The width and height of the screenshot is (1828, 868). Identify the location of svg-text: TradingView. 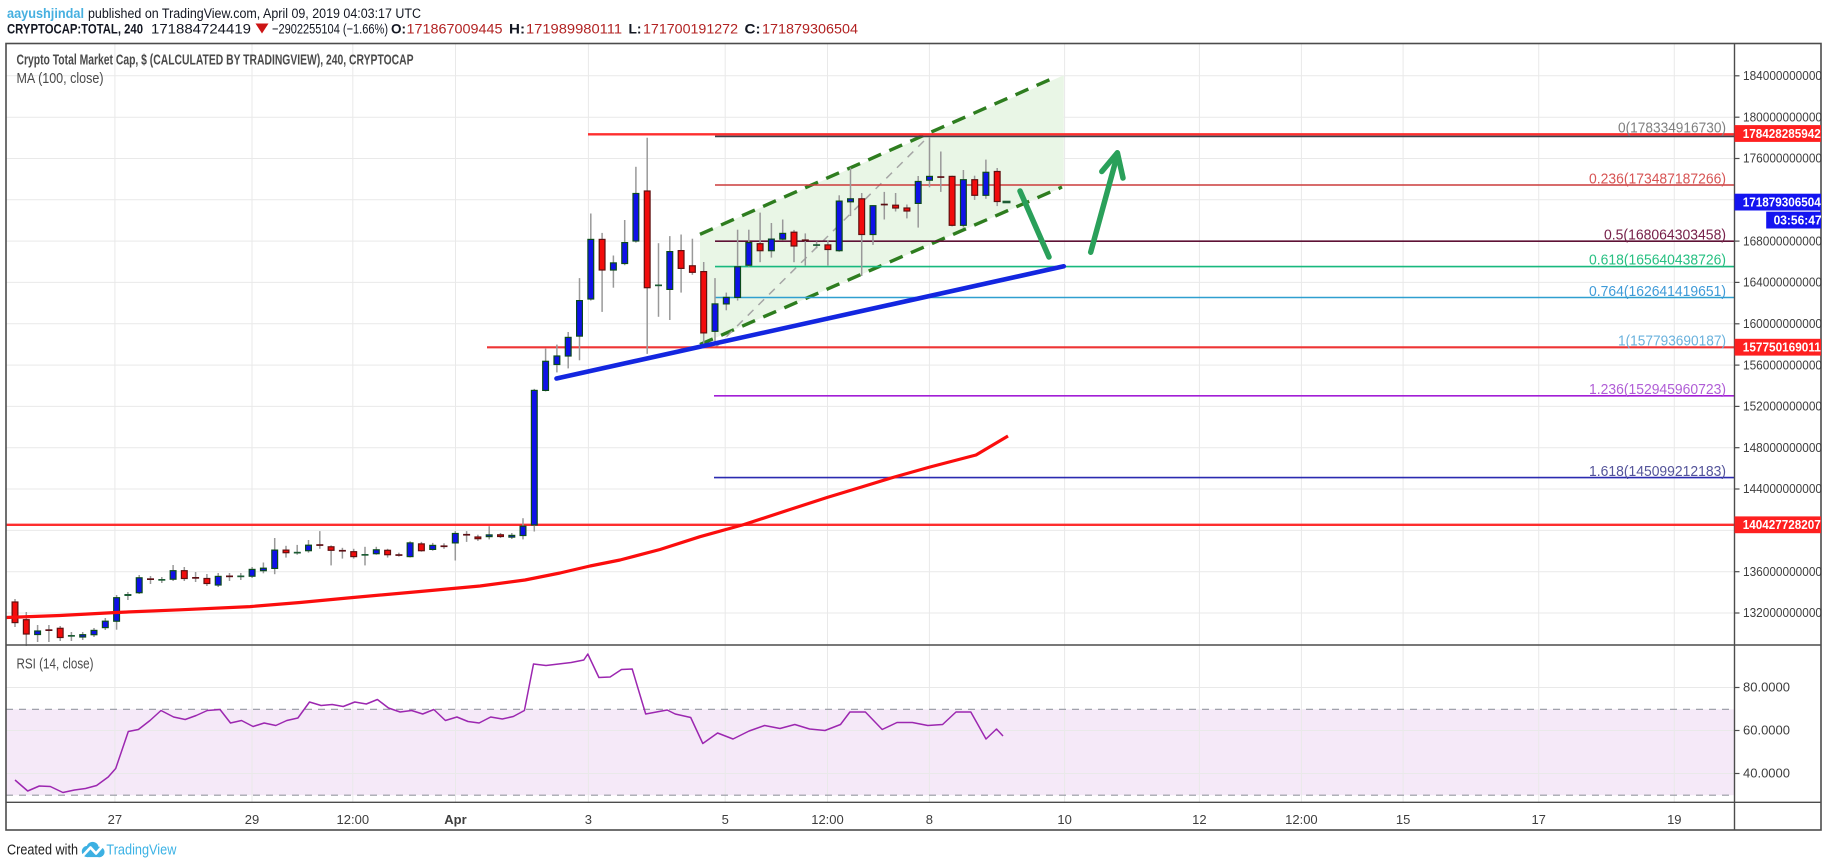
(141, 851).